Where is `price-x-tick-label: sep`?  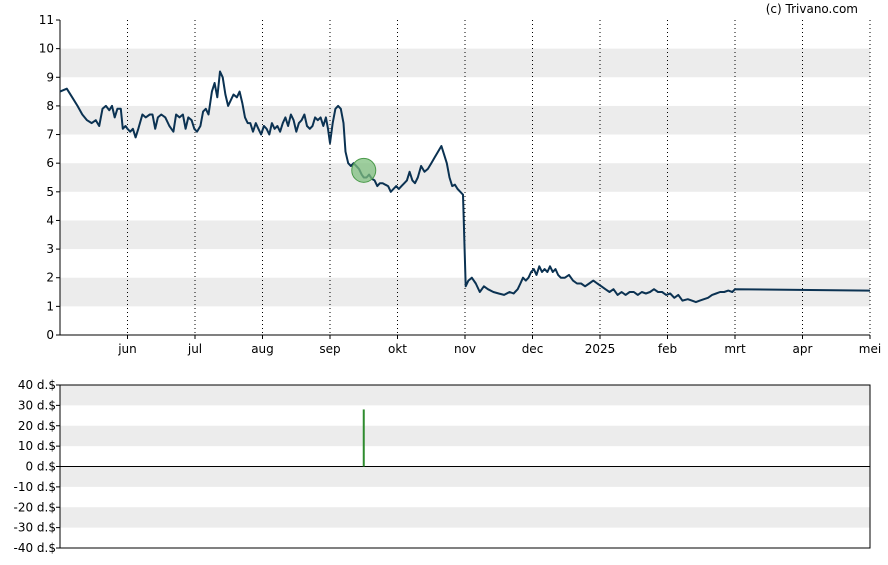 price-x-tick-label: sep is located at coordinates (329, 349).